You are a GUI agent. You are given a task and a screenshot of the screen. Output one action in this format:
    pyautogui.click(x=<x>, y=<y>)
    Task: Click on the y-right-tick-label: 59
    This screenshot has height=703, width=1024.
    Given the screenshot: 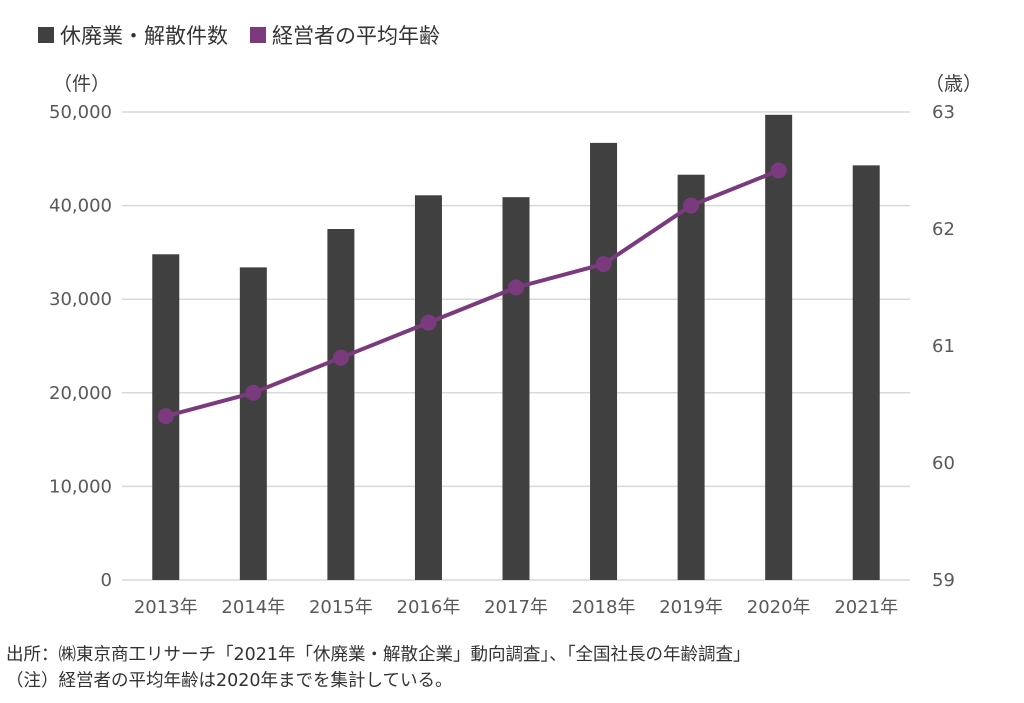 What is the action you would take?
    pyautogui.click(x=943, y=580)
    